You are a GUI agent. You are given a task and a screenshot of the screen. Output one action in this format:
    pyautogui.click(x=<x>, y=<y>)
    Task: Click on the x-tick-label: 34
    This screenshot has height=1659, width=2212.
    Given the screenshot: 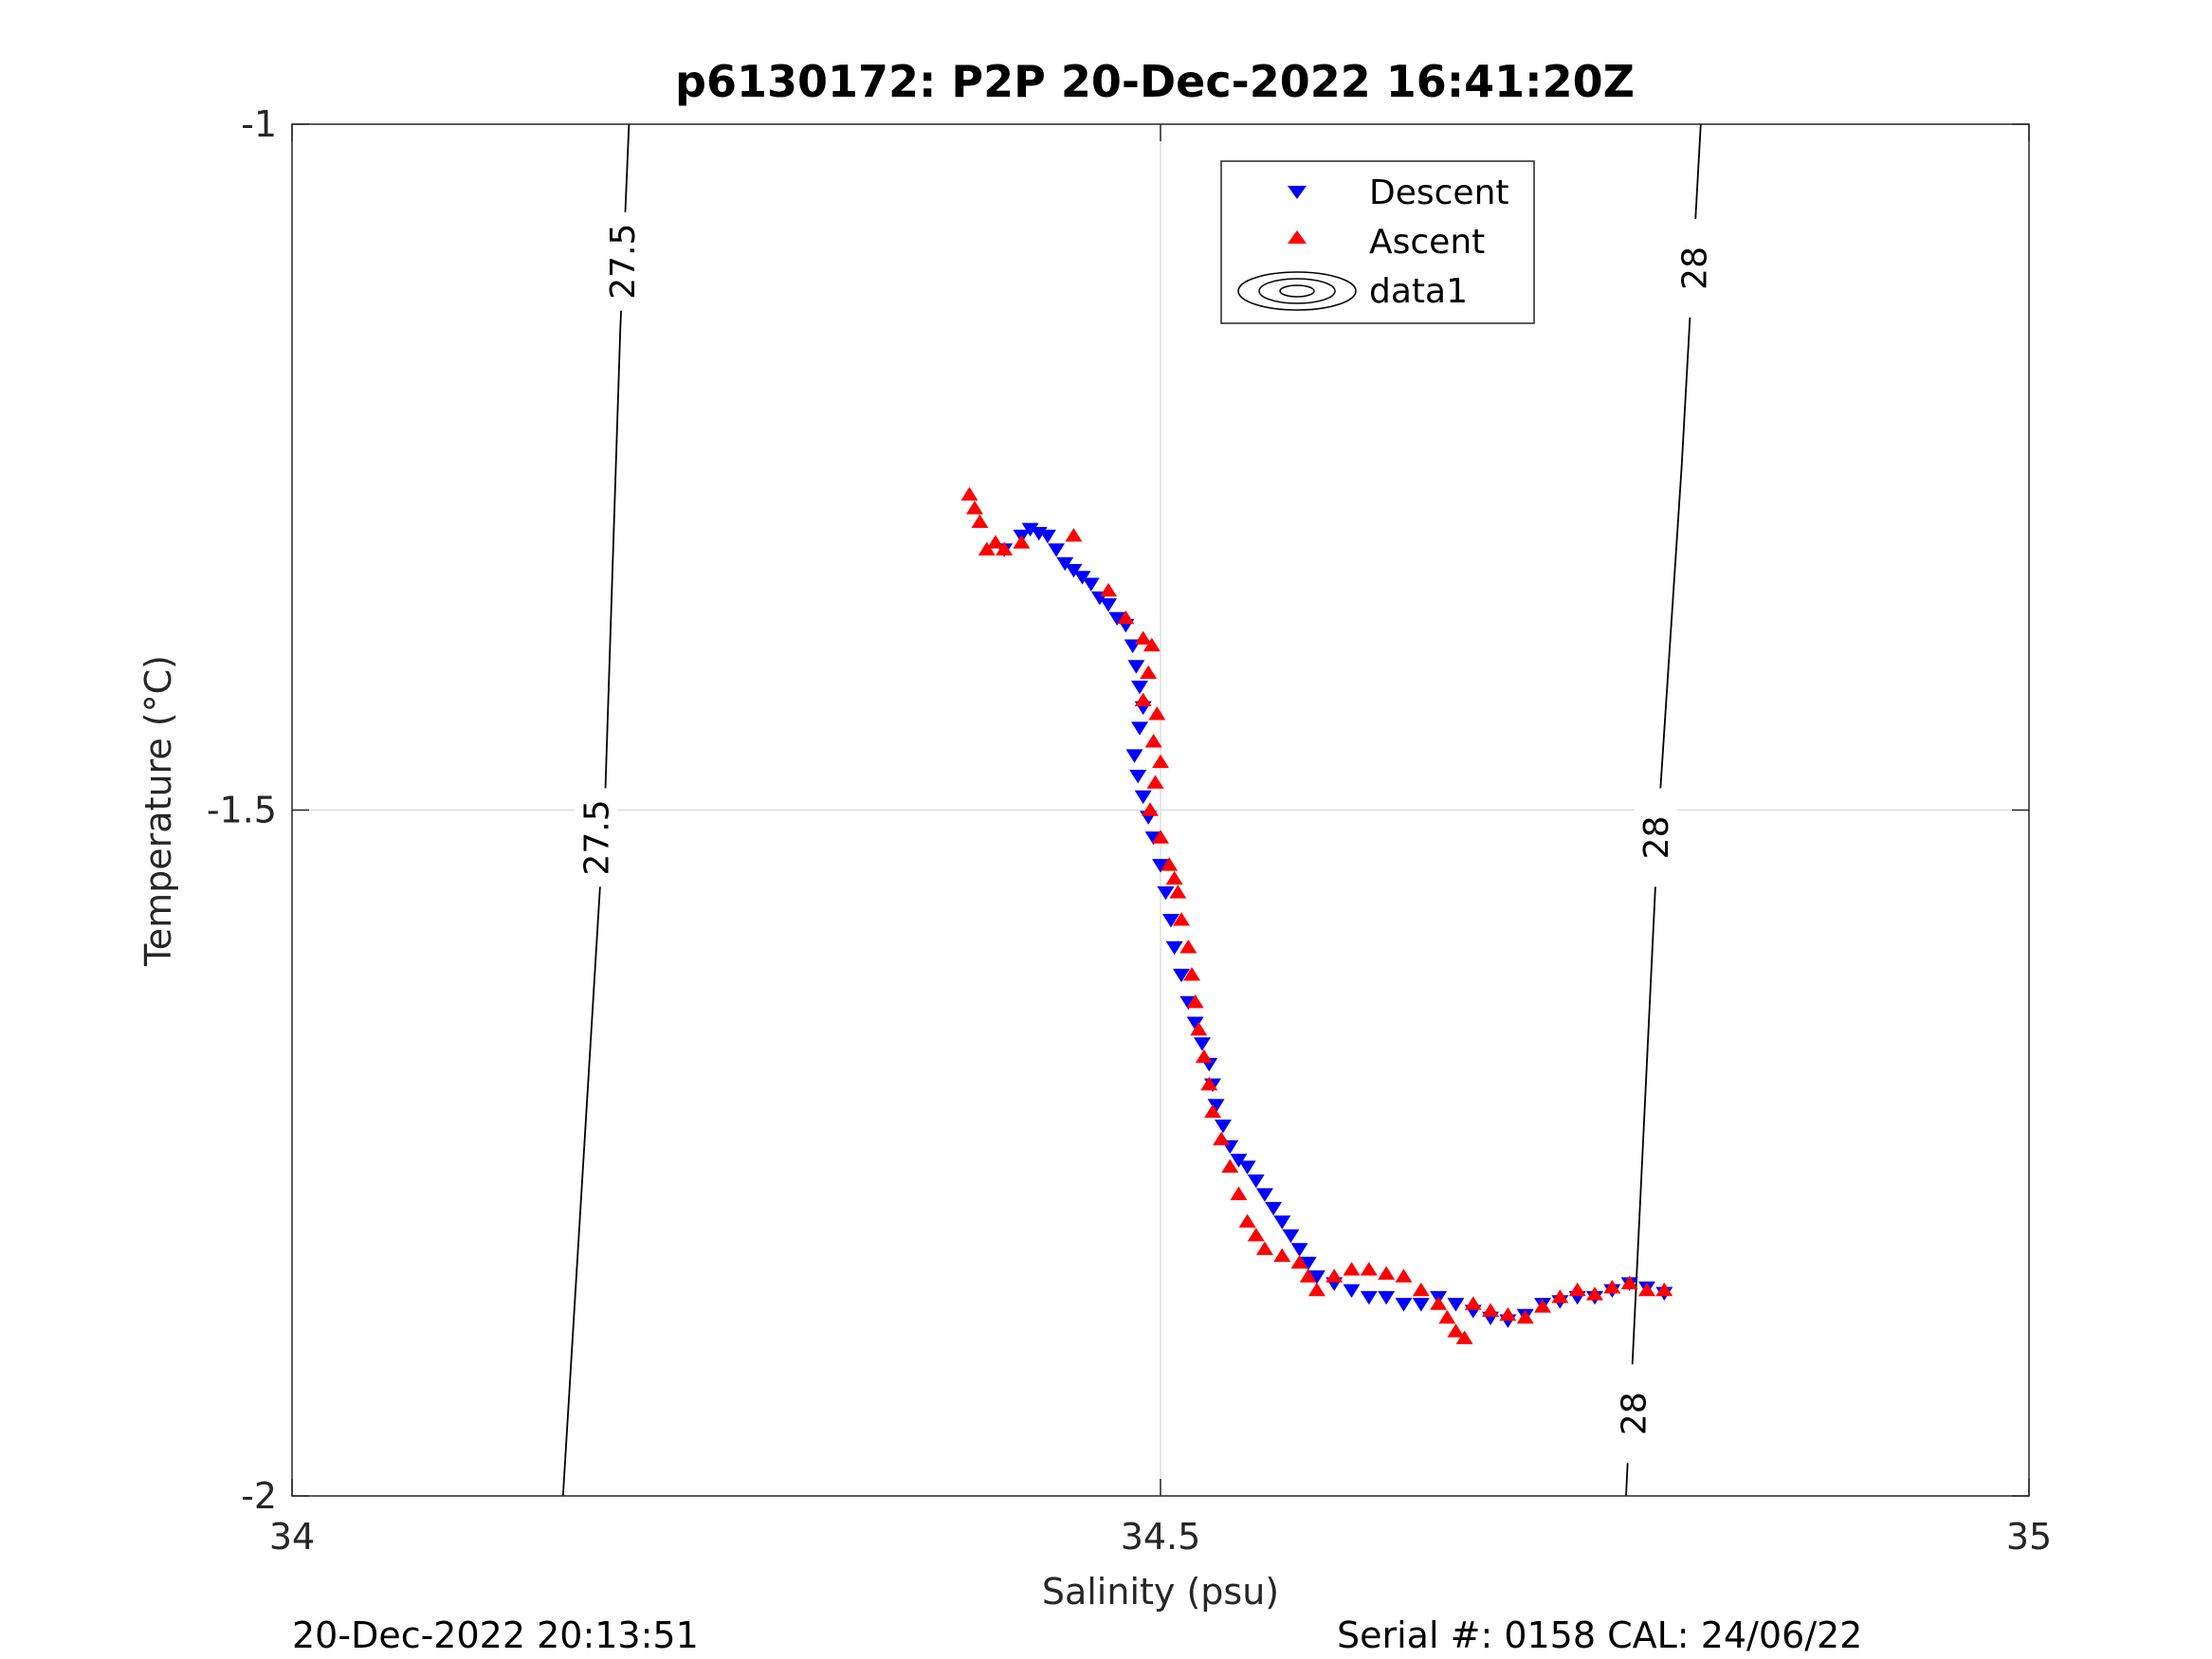 What is the action you would take?
    pyautogui.click(x=292, y=1537)
    